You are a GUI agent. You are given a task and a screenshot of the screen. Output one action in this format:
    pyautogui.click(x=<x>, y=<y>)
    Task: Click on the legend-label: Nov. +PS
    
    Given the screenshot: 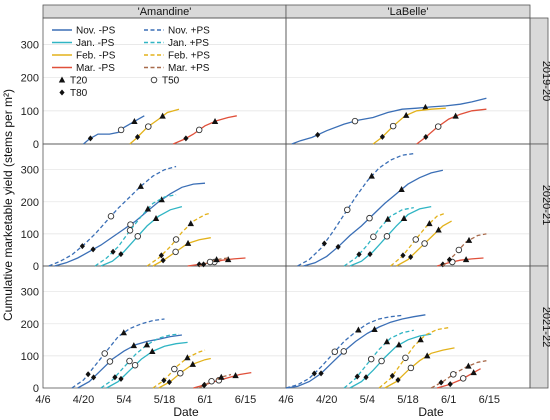 What is the action you would take?
    pyautogui.click(x=189, y=31)
    